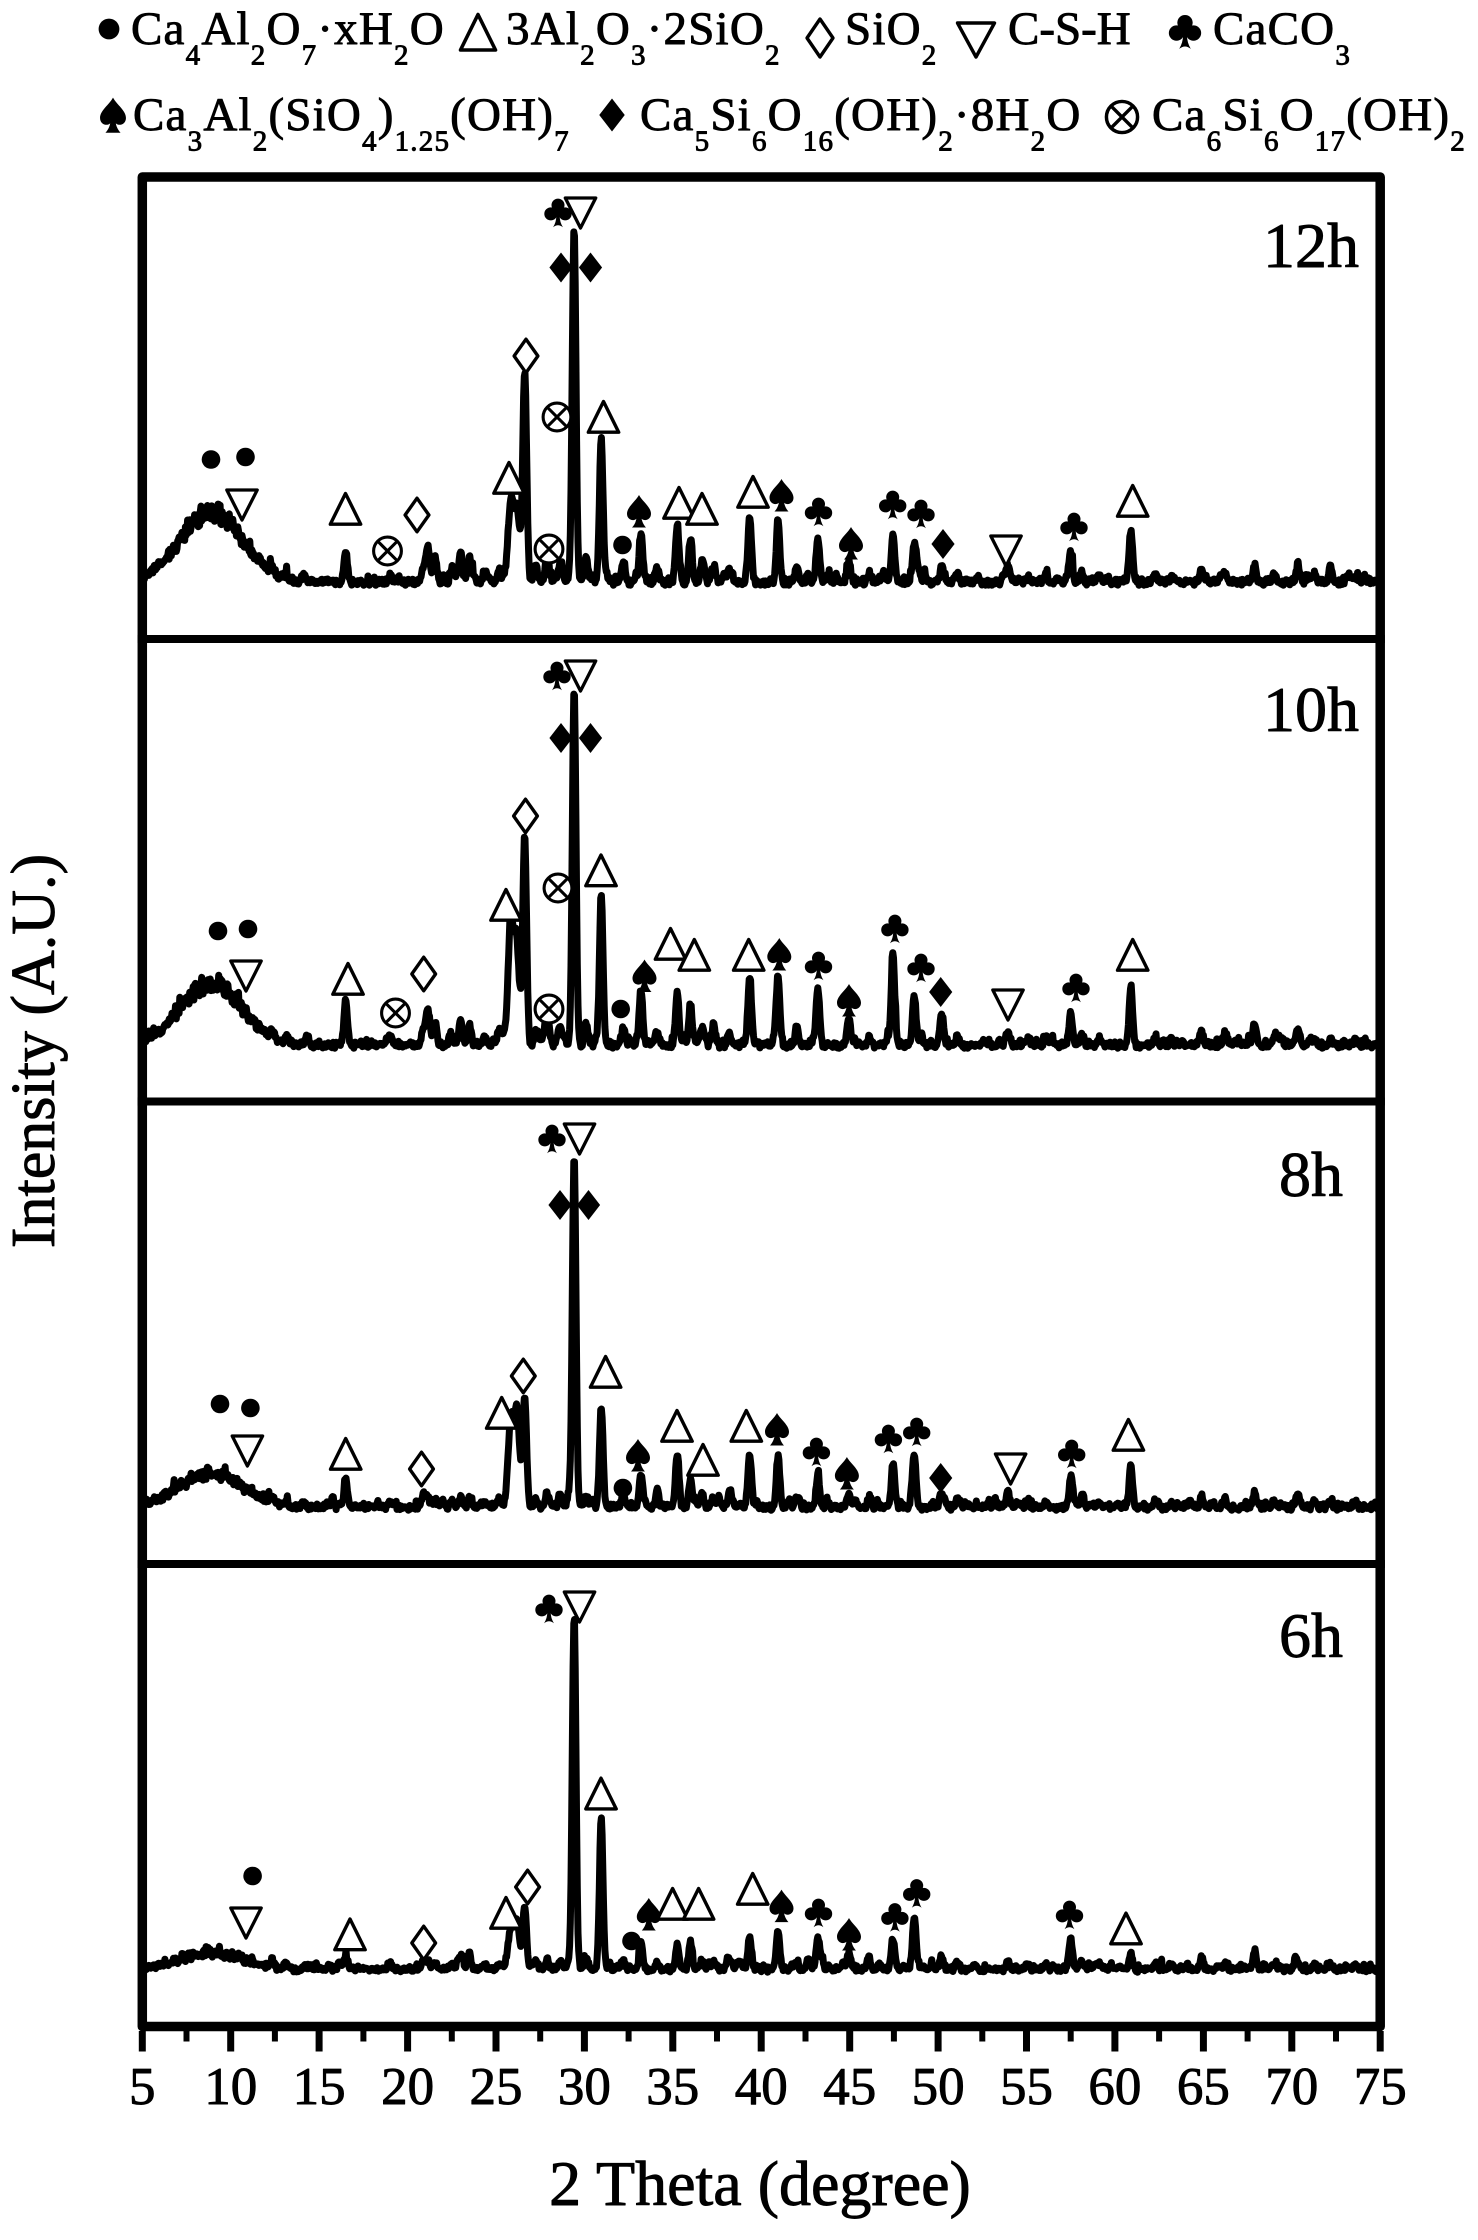 The width and height of the screenshot is (1478, 2240). I want to click on svg-text: 10h, so click(1311, 709).